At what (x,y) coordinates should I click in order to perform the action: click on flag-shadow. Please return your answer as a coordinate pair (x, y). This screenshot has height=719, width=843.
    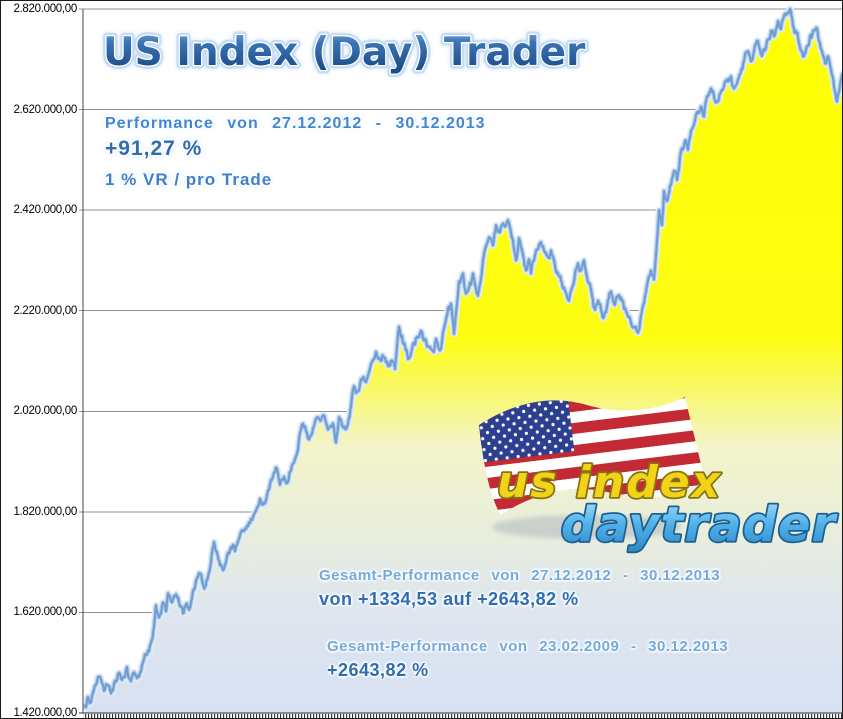
    Looking at the image, I should click on (587, 527).